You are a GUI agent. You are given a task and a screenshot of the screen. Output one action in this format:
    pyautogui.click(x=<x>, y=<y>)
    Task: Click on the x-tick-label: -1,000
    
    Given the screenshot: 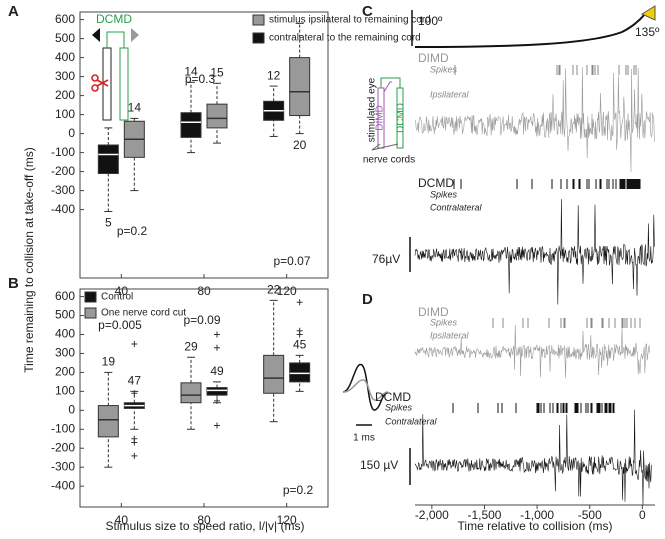 What is the action you would take?
    pyautogui.click(x=537, y=515)
    